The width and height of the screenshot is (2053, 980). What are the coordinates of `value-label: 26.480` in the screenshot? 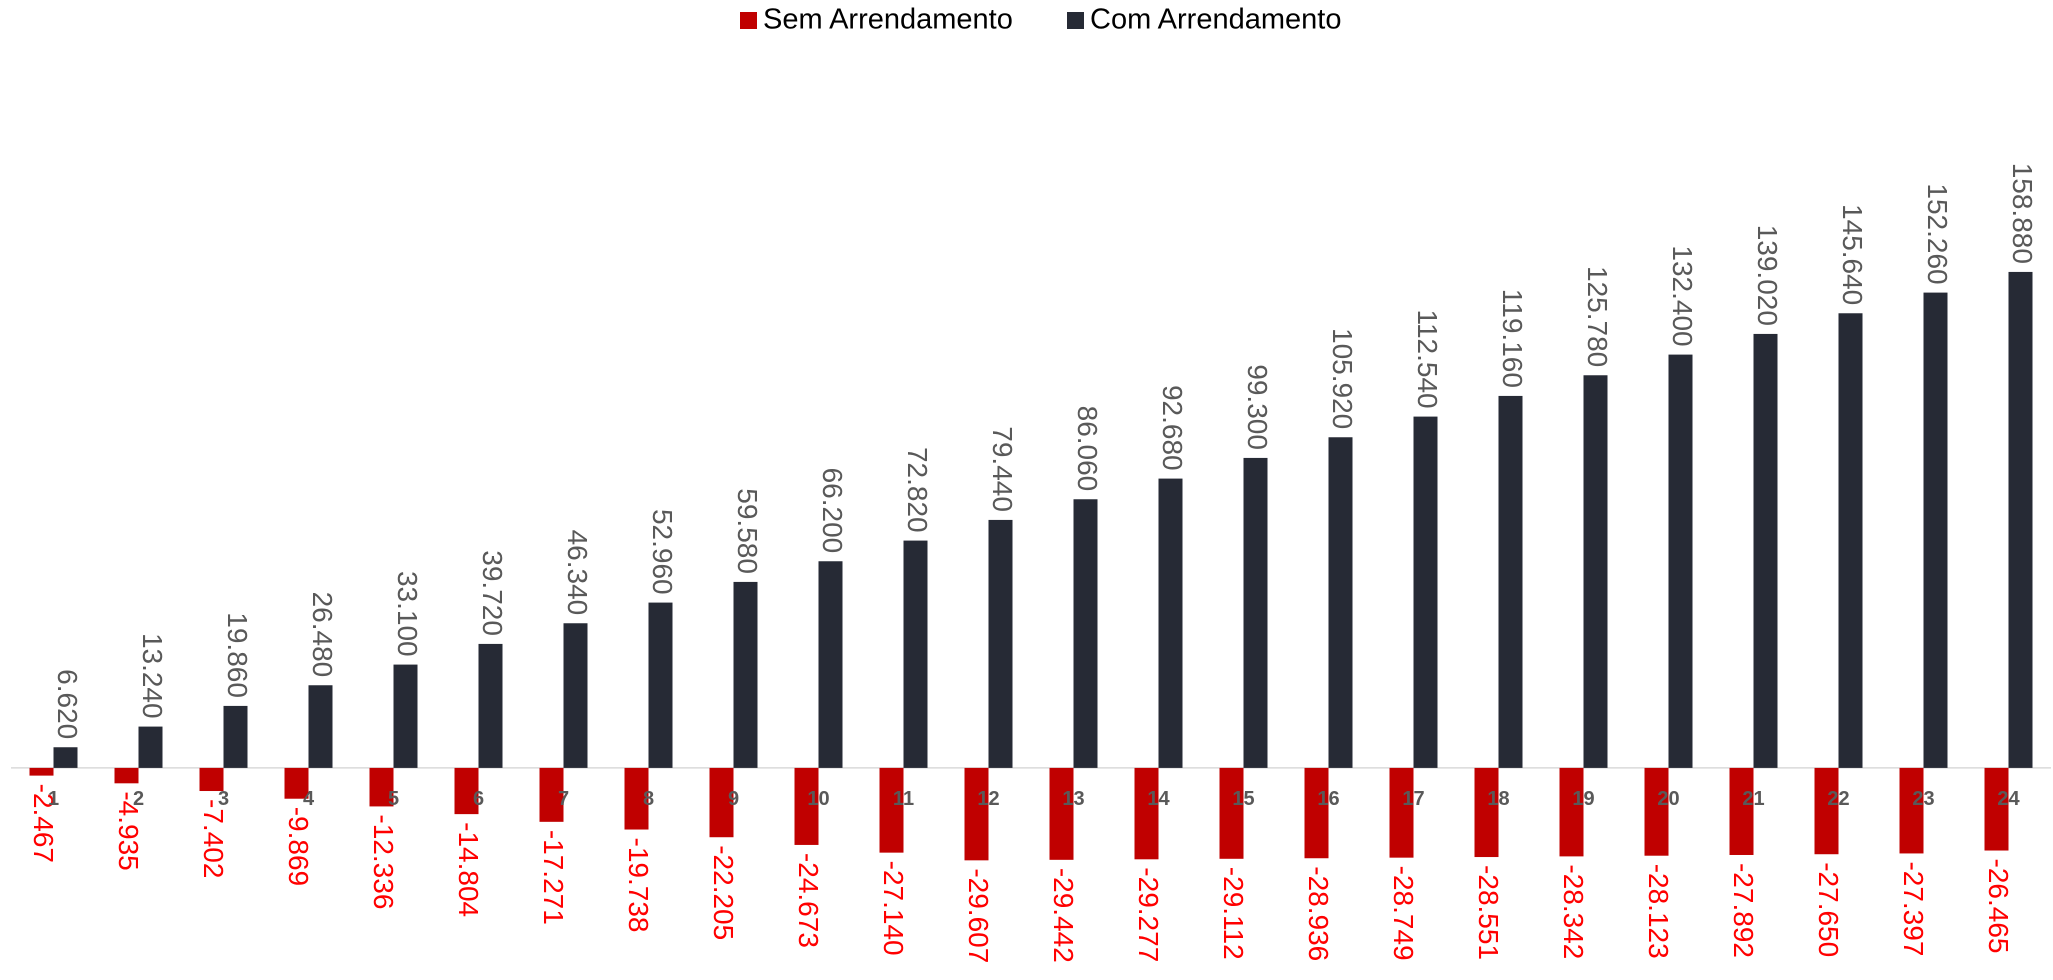 It's located at (322, 635).